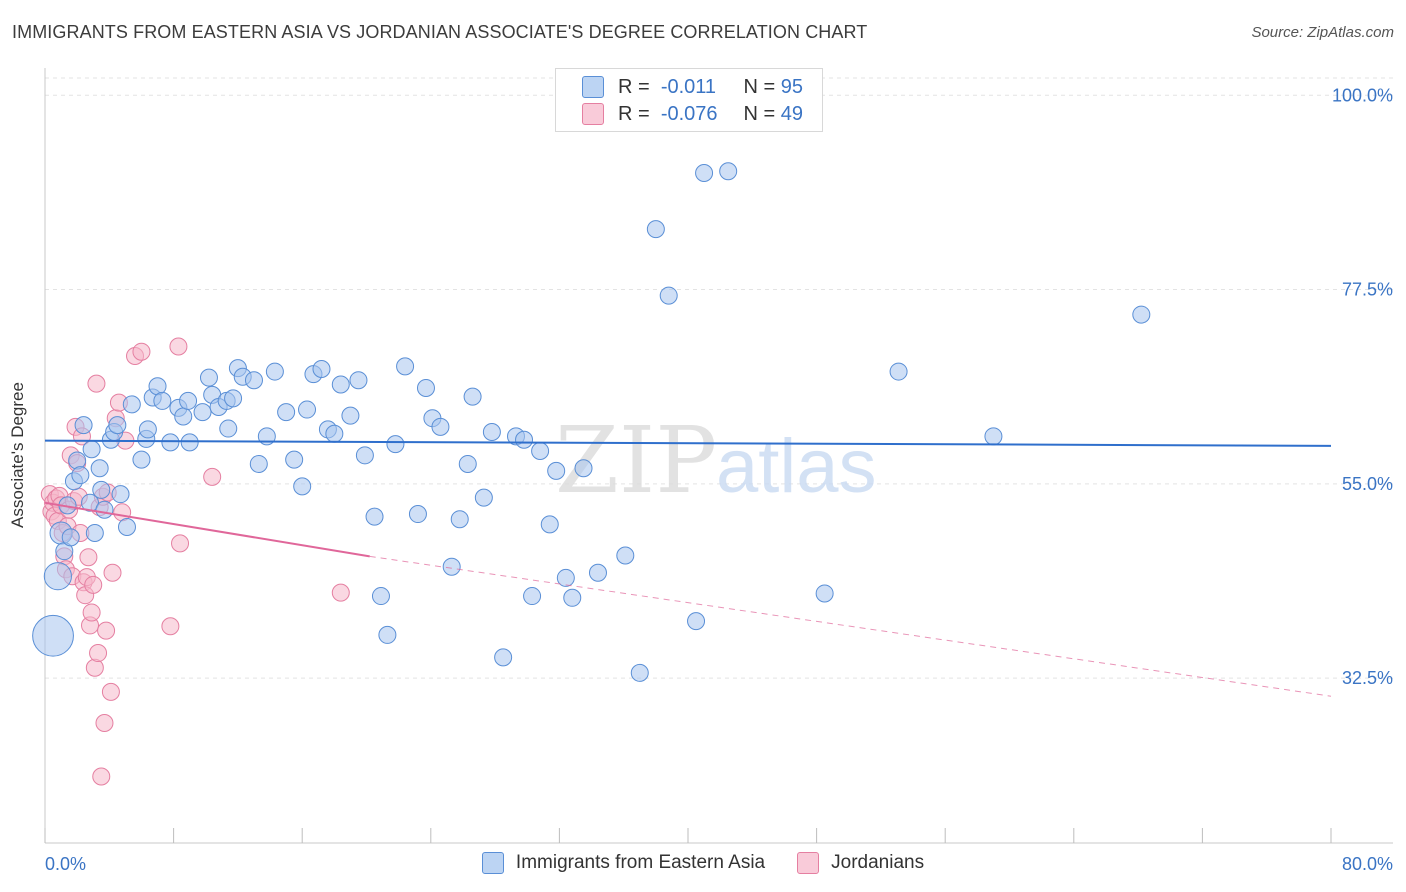 The width and height of the screenshot is (1406, 892). I want to click on legend-n-label: N =, so click(759, 113).